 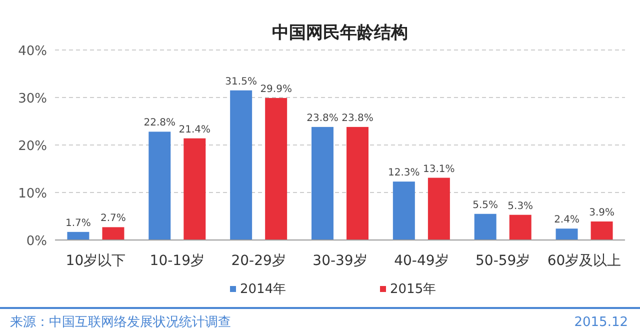 What do you see at coordinates (160, 123) in the screenshot?
I see `data-label: 22.8%` at bounding box center [160, 123].